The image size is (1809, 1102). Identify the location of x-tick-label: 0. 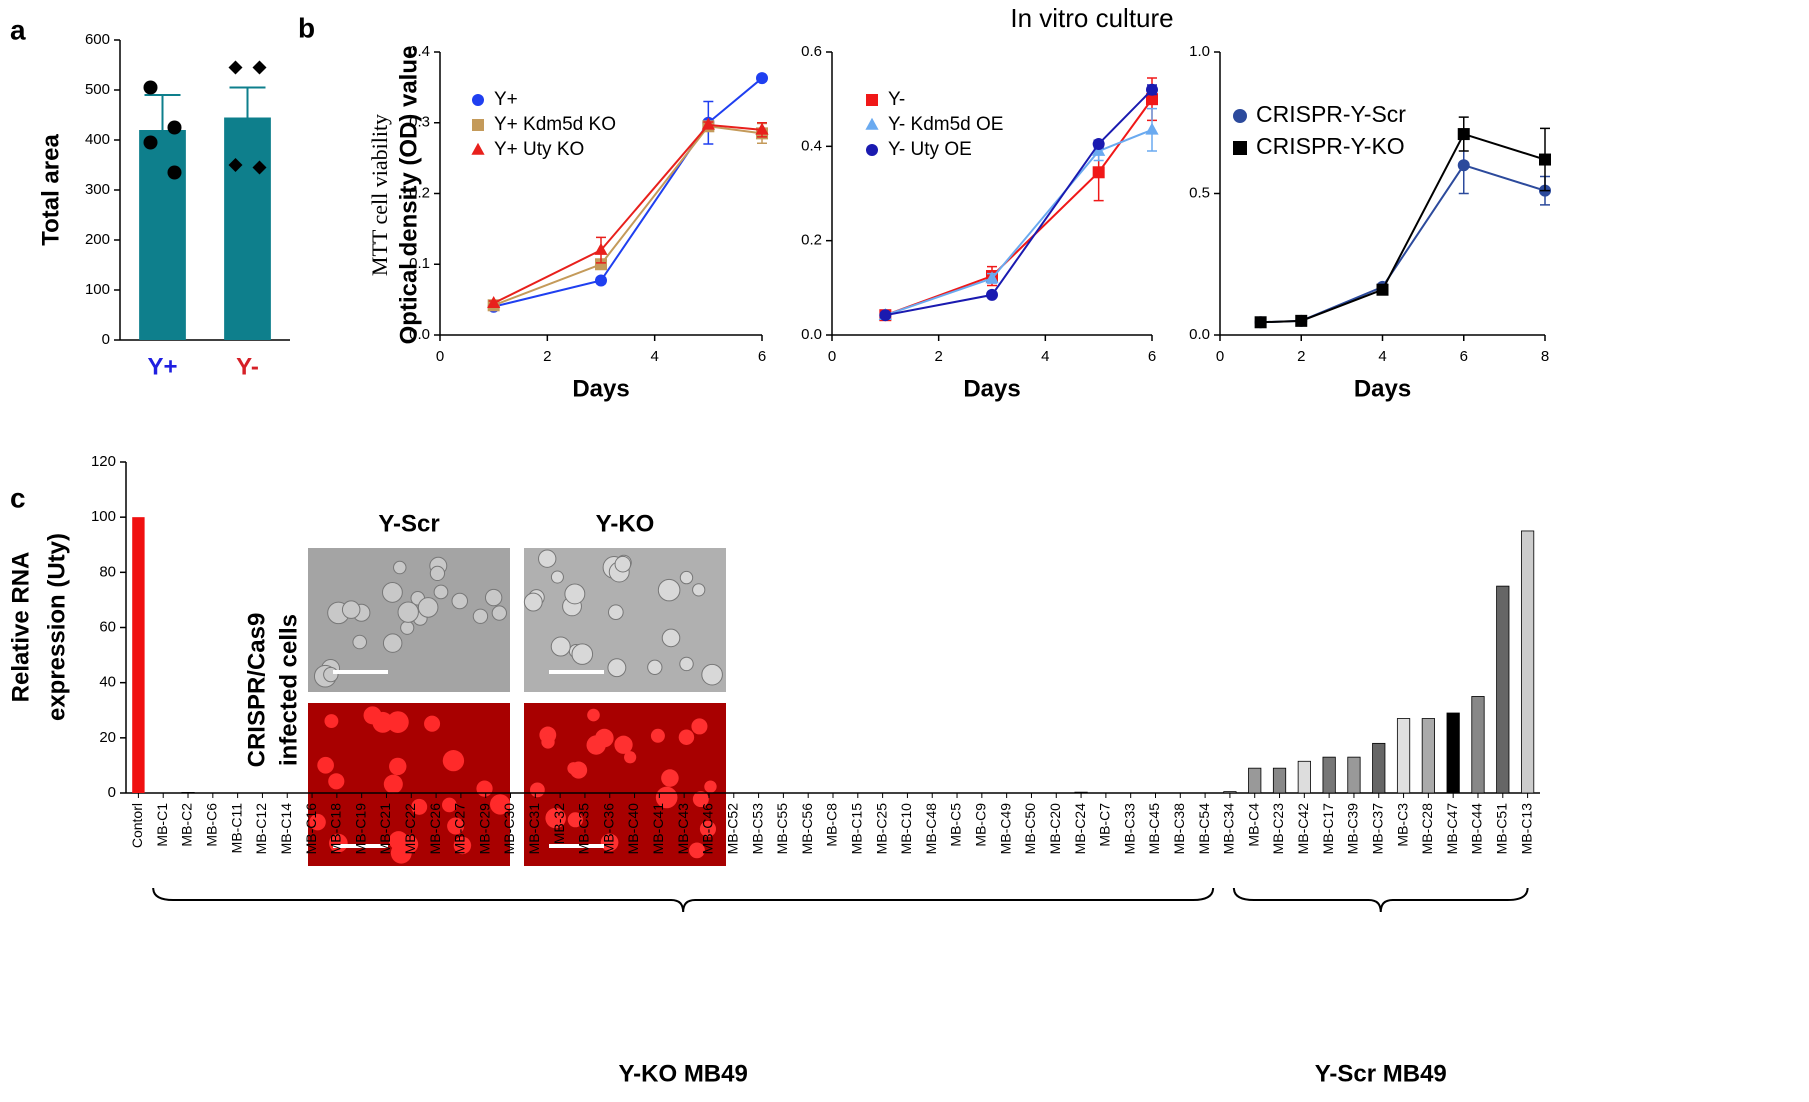
(832, 356).